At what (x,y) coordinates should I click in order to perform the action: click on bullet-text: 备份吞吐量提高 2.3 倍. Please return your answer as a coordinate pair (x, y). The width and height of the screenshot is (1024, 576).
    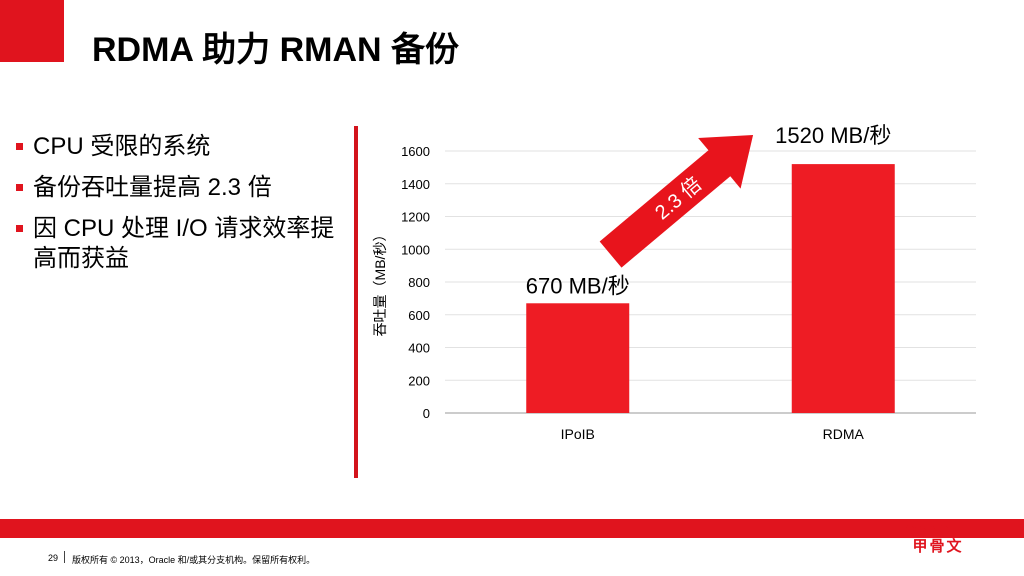
    Looking at the image, I should click on (152, 187).